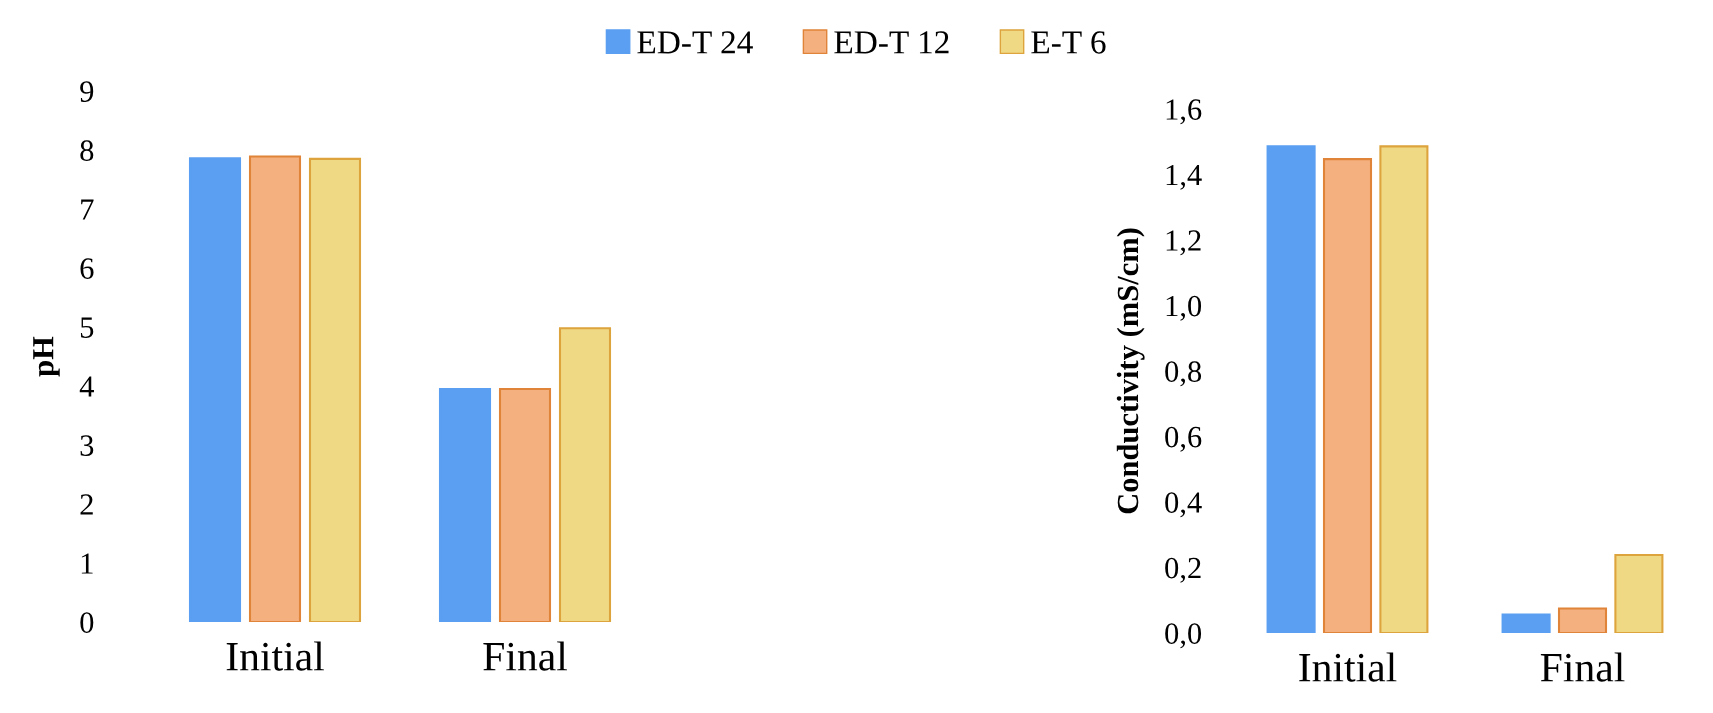 This screenshot has height=713, width=1713. Describe the element at coordinates (891, 42) in the screenshot. I see `legend-label: ED-T 12` at that location.